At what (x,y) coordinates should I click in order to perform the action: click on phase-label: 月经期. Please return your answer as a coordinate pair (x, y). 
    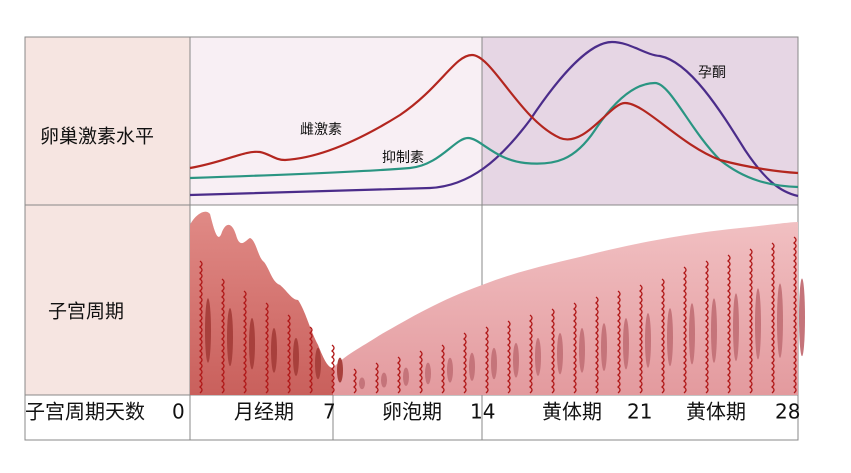
    Looking at the image, I should click on (264, 412).